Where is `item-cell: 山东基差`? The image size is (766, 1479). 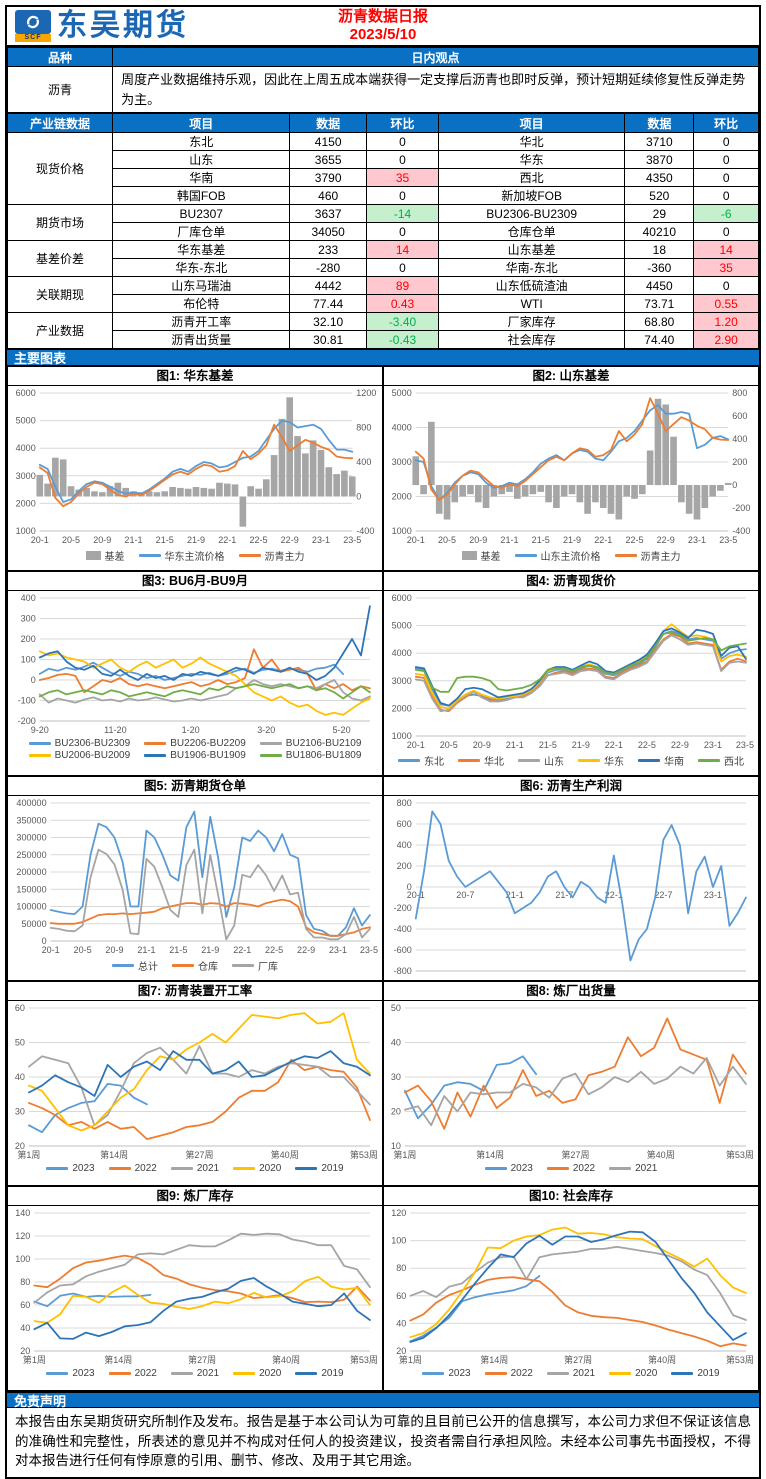 item-cell: 山东基差 is located at coordinates (532, 249).